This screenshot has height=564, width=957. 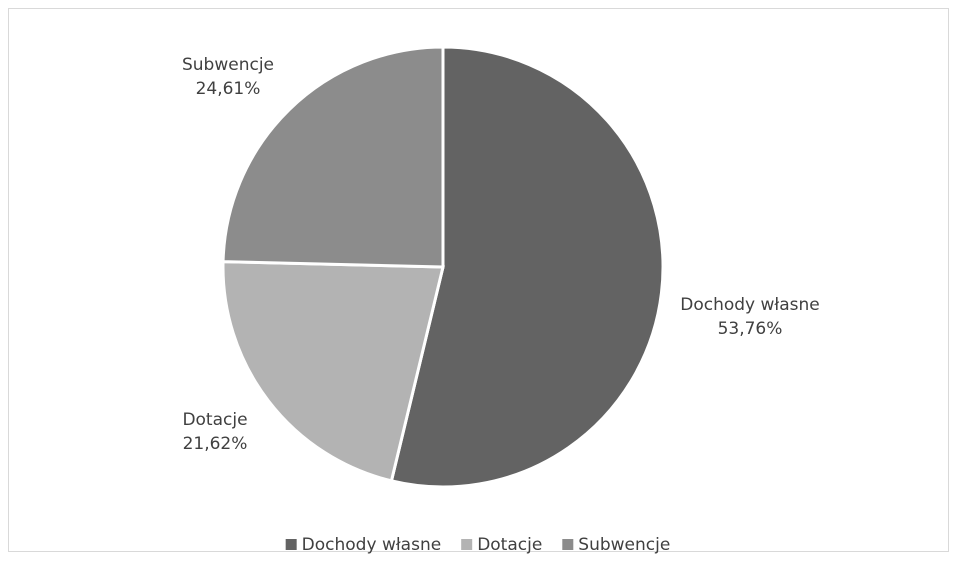 What do you see at coordinates (624, 545) in the screenshot?
I see `legend-label: Subwencje` at bounding box center [624, 545].